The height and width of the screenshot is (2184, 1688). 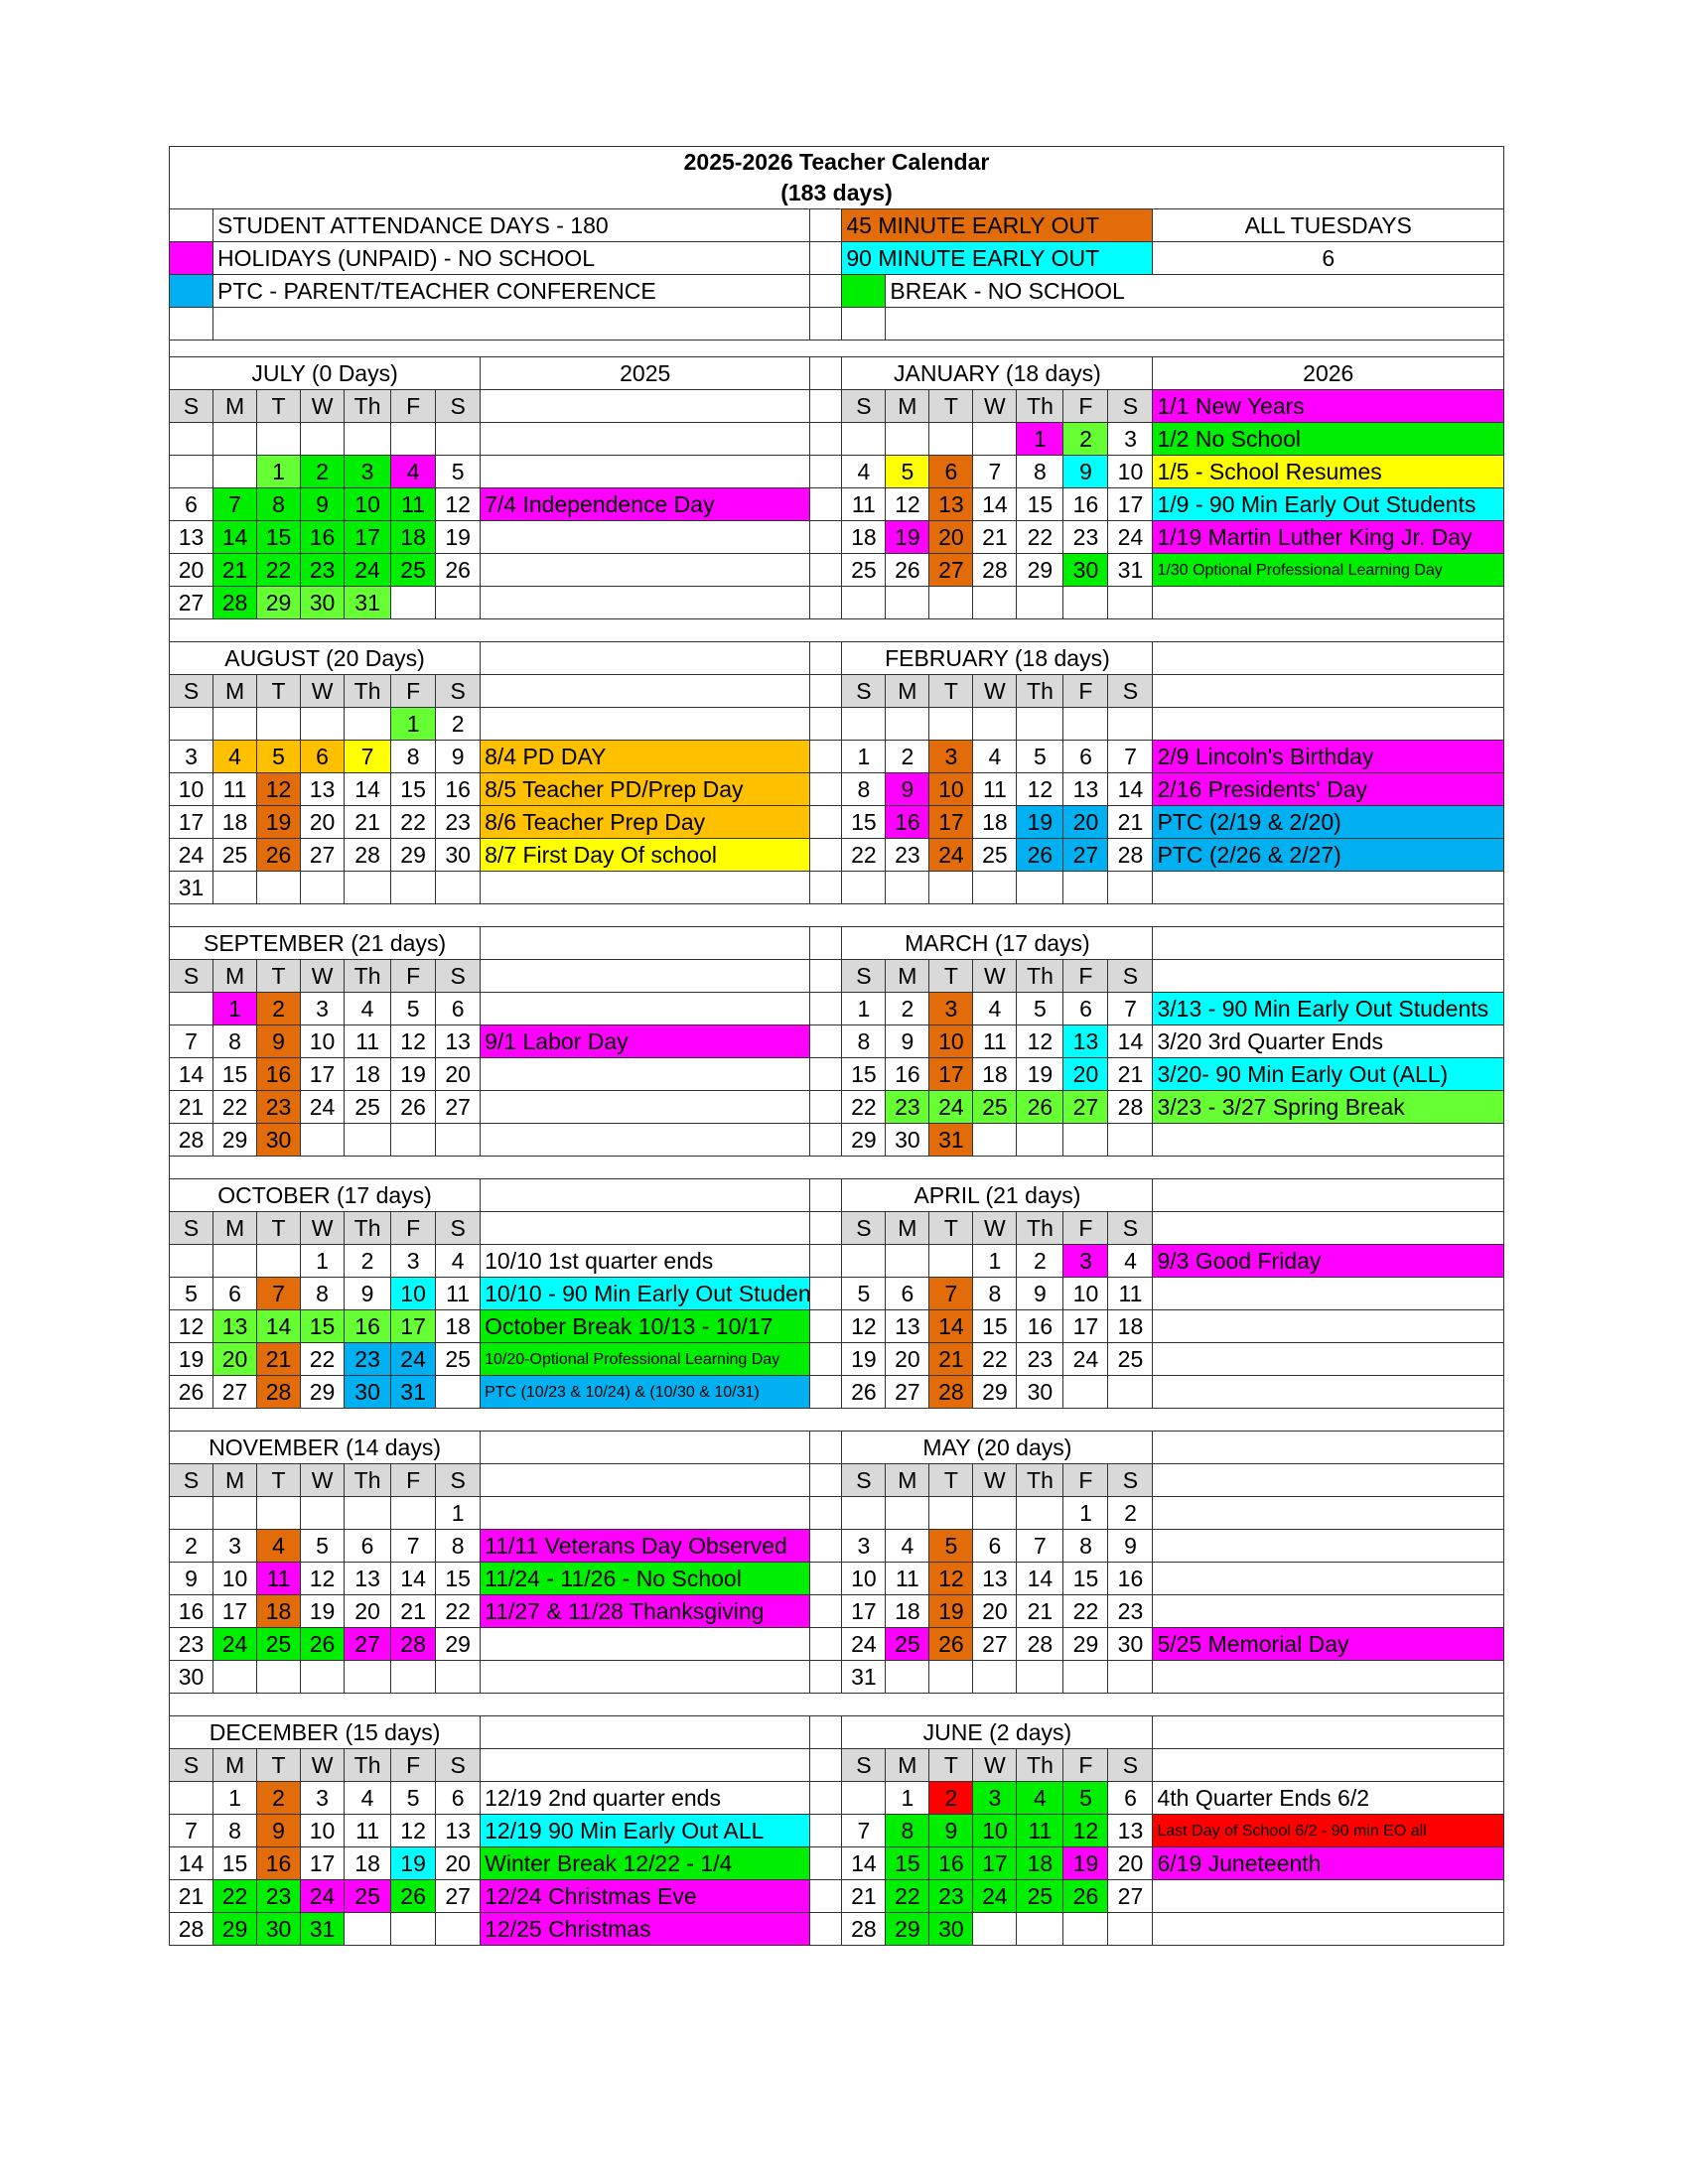 I want to click on day-cell: 25, so click(x=1040, y=1896).